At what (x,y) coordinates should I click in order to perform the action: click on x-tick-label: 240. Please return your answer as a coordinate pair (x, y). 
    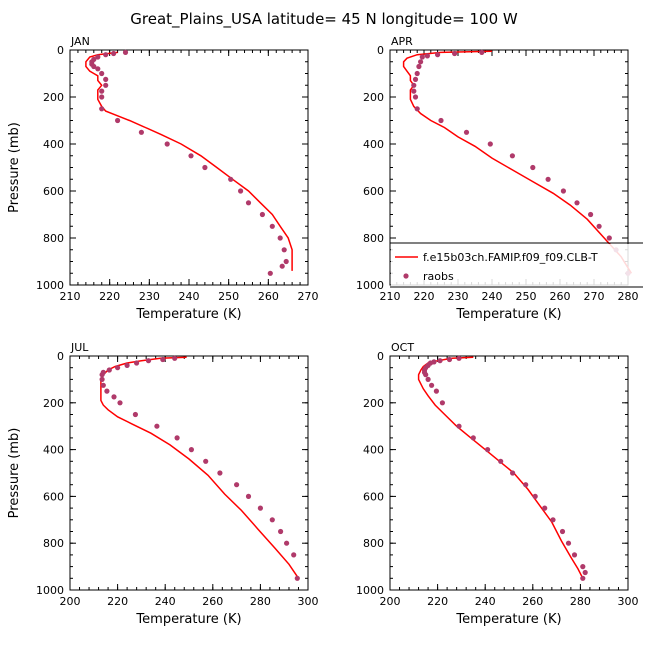
    Looking at the image, I should click on (492, 296).